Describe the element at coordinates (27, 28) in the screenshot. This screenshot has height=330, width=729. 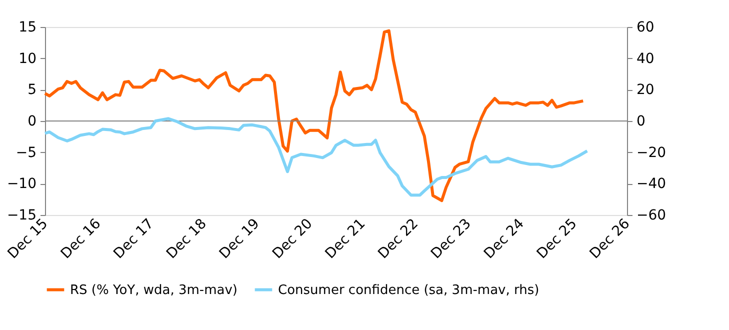
I see `y-tick-label: 15` at that location.